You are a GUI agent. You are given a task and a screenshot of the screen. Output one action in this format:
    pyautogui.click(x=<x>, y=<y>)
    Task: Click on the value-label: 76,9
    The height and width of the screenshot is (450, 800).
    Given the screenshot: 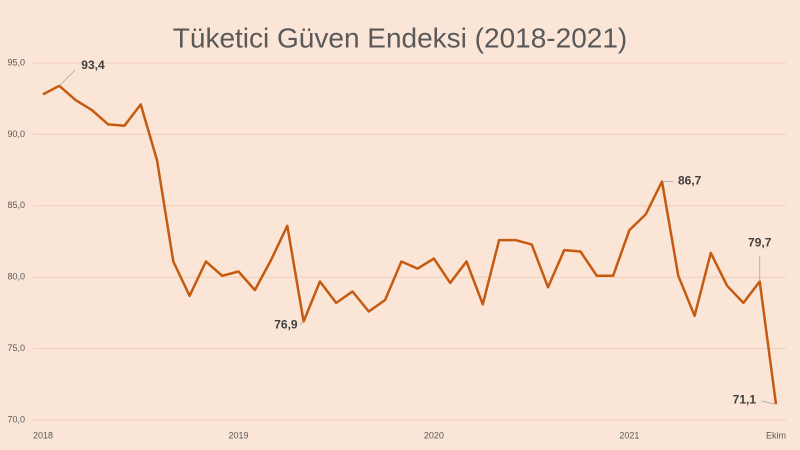 What is the action you would take?
    pyautogui.click(x=286, y=325)
    